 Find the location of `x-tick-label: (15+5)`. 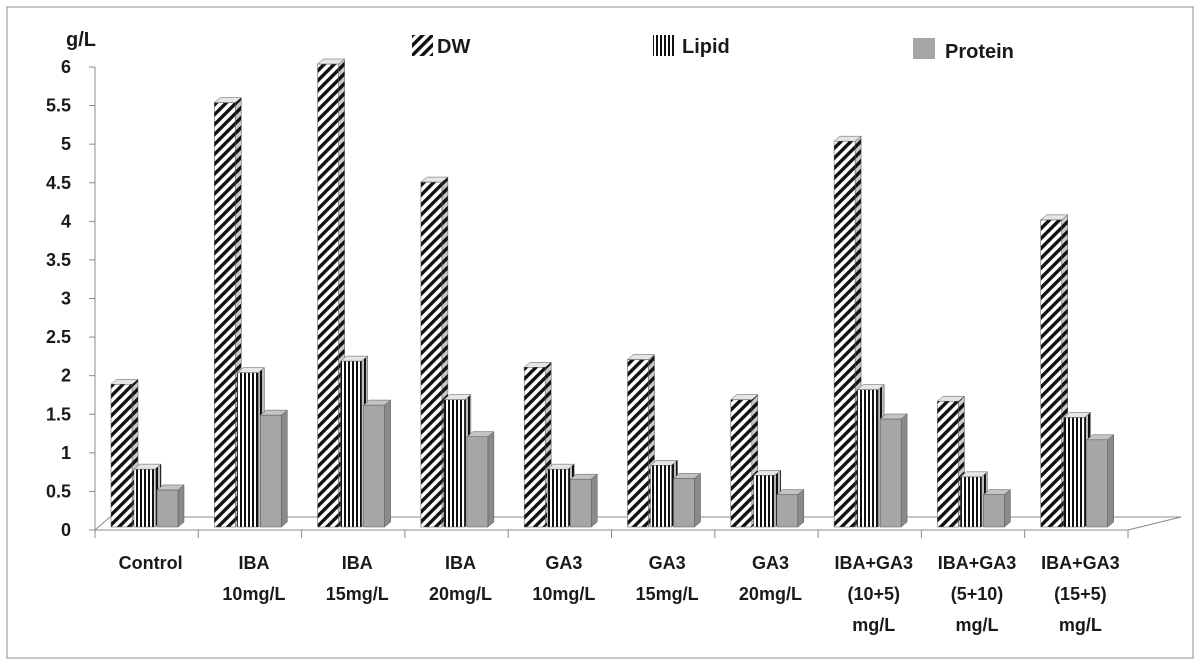

x-tick-label: (15+5) is located at coordinates (1080, 594).